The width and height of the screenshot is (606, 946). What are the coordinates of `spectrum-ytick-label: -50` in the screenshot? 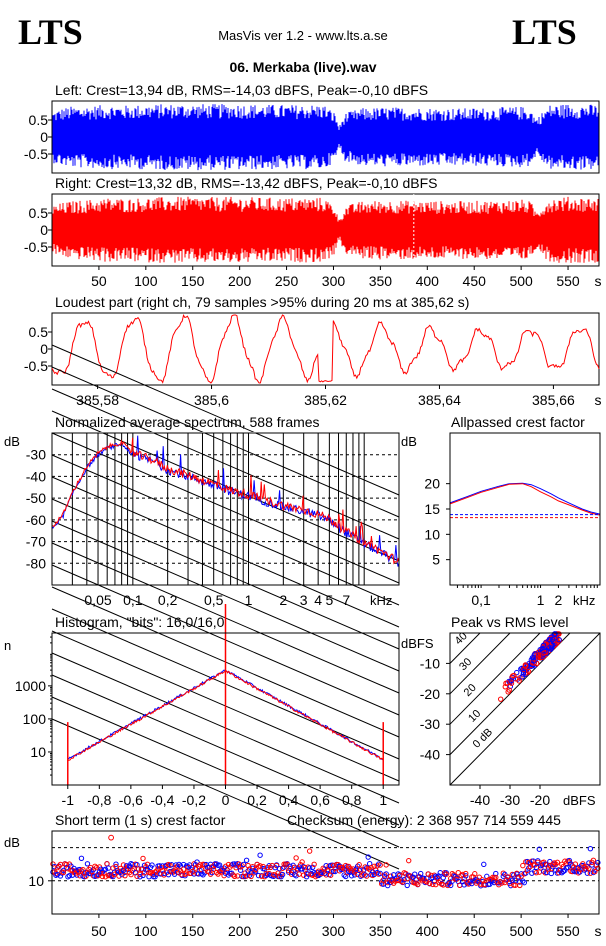 It's located at (36, 498).